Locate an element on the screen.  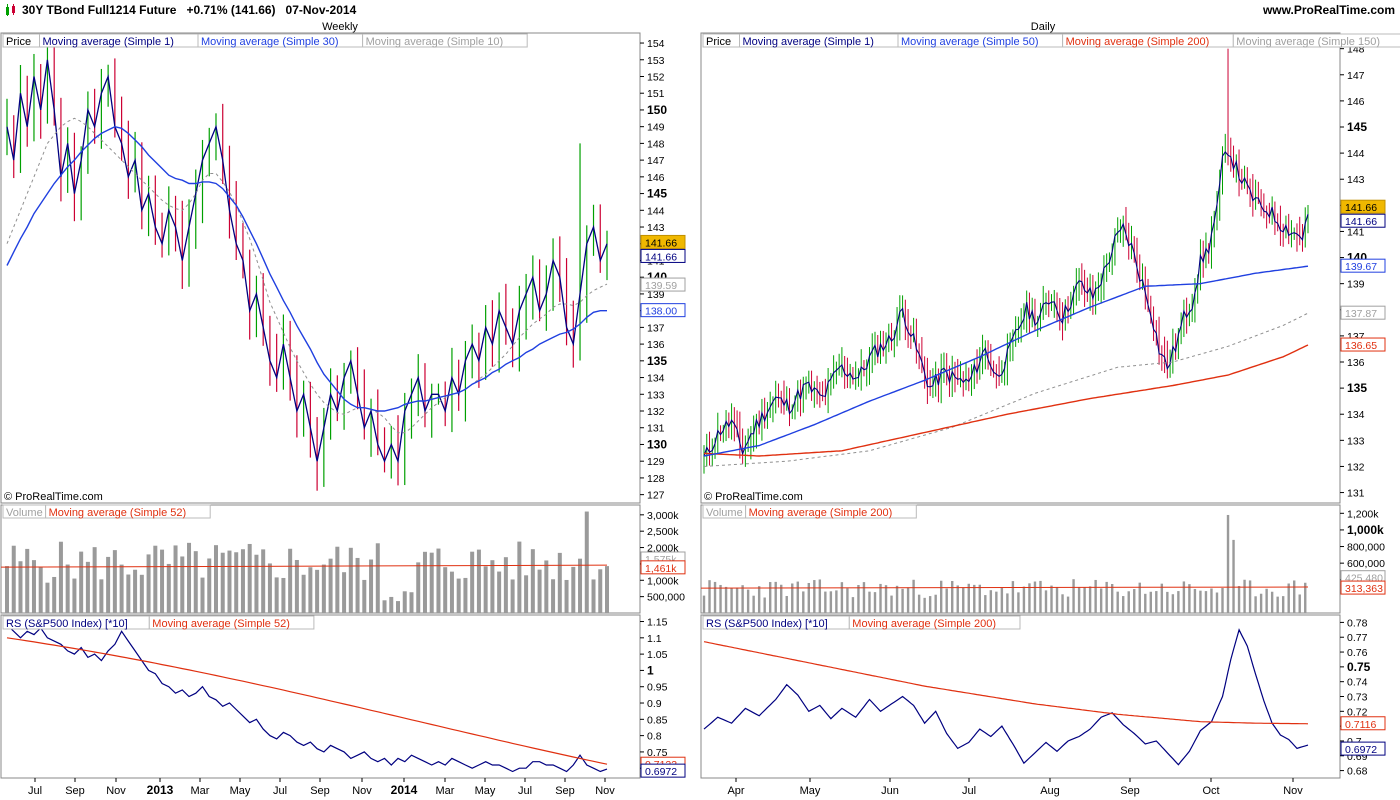
weekly-price-tick-label-11: 143 is located at coordinates (656, 228).